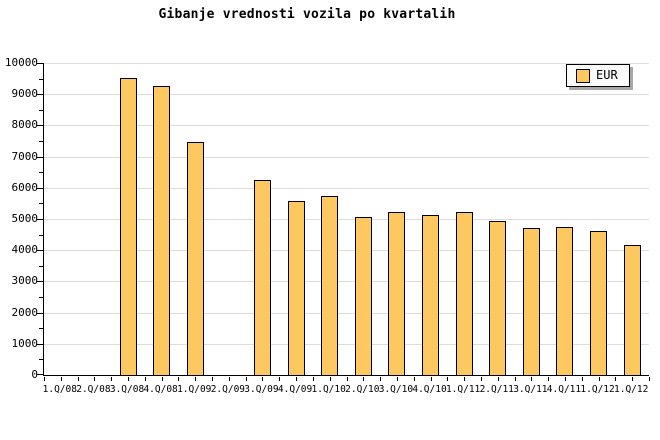  What do you see at coordinates (194, 389) in the screenshot?
I see `x-axis-label: 1.Q/09` at bounding box center [194, 389].